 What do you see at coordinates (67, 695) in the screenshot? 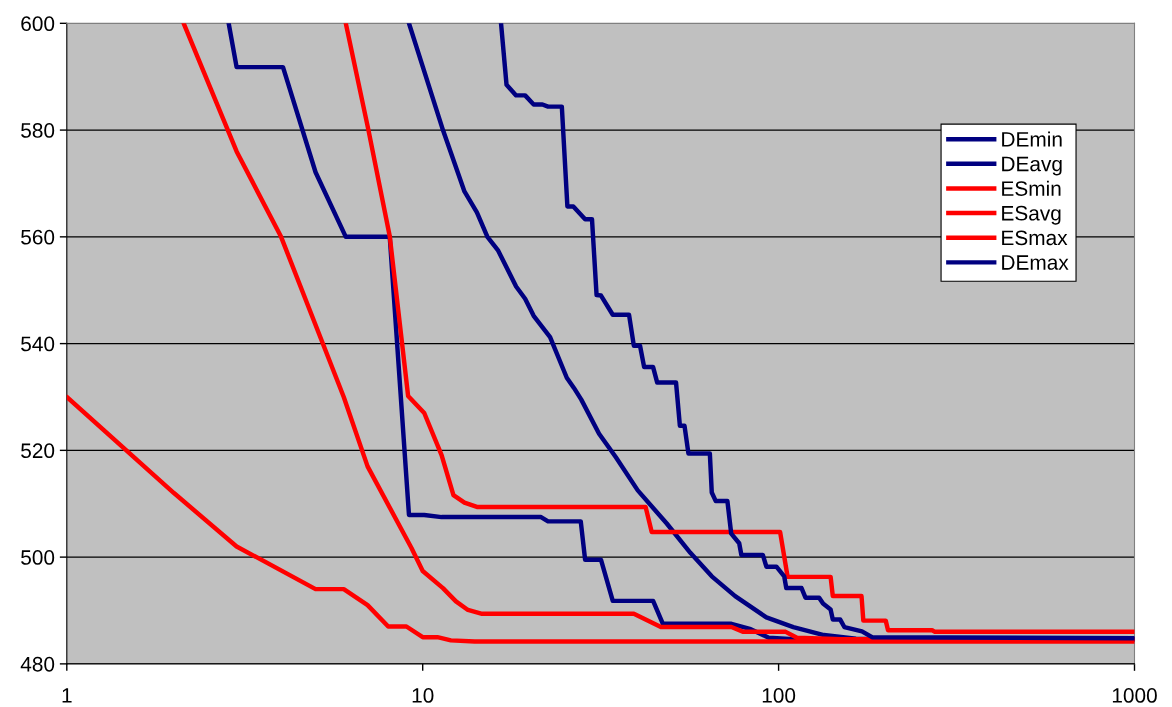
I see `x-tick-label: 1` at bounding box center [67, 695].